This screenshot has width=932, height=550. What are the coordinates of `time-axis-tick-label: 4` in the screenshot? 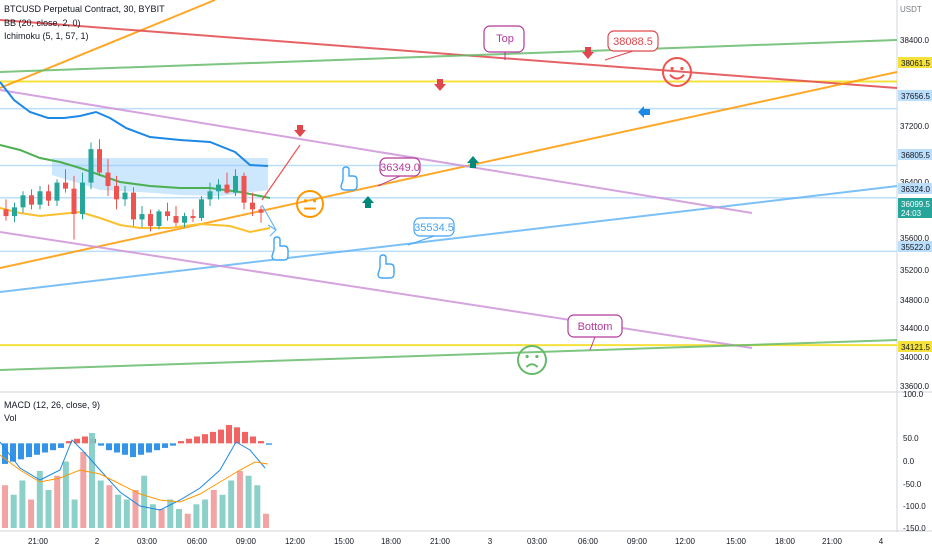 It's located at (881, 541).